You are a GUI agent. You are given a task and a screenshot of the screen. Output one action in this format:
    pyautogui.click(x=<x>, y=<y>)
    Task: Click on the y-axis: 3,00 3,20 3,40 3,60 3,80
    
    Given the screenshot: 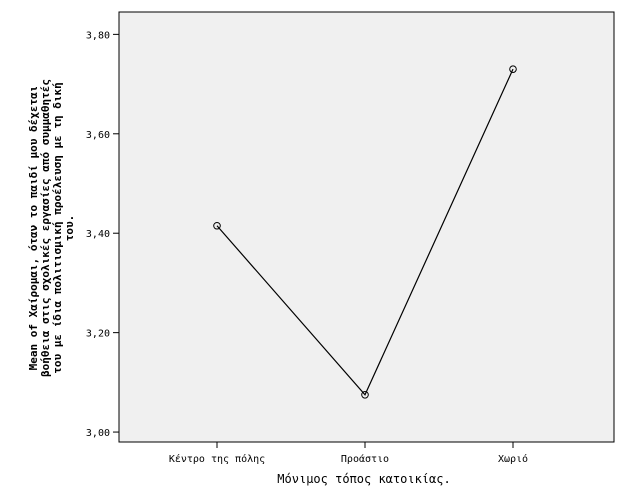 What is the action you would take?
    pyautogui.click(x=102, y=234)
    